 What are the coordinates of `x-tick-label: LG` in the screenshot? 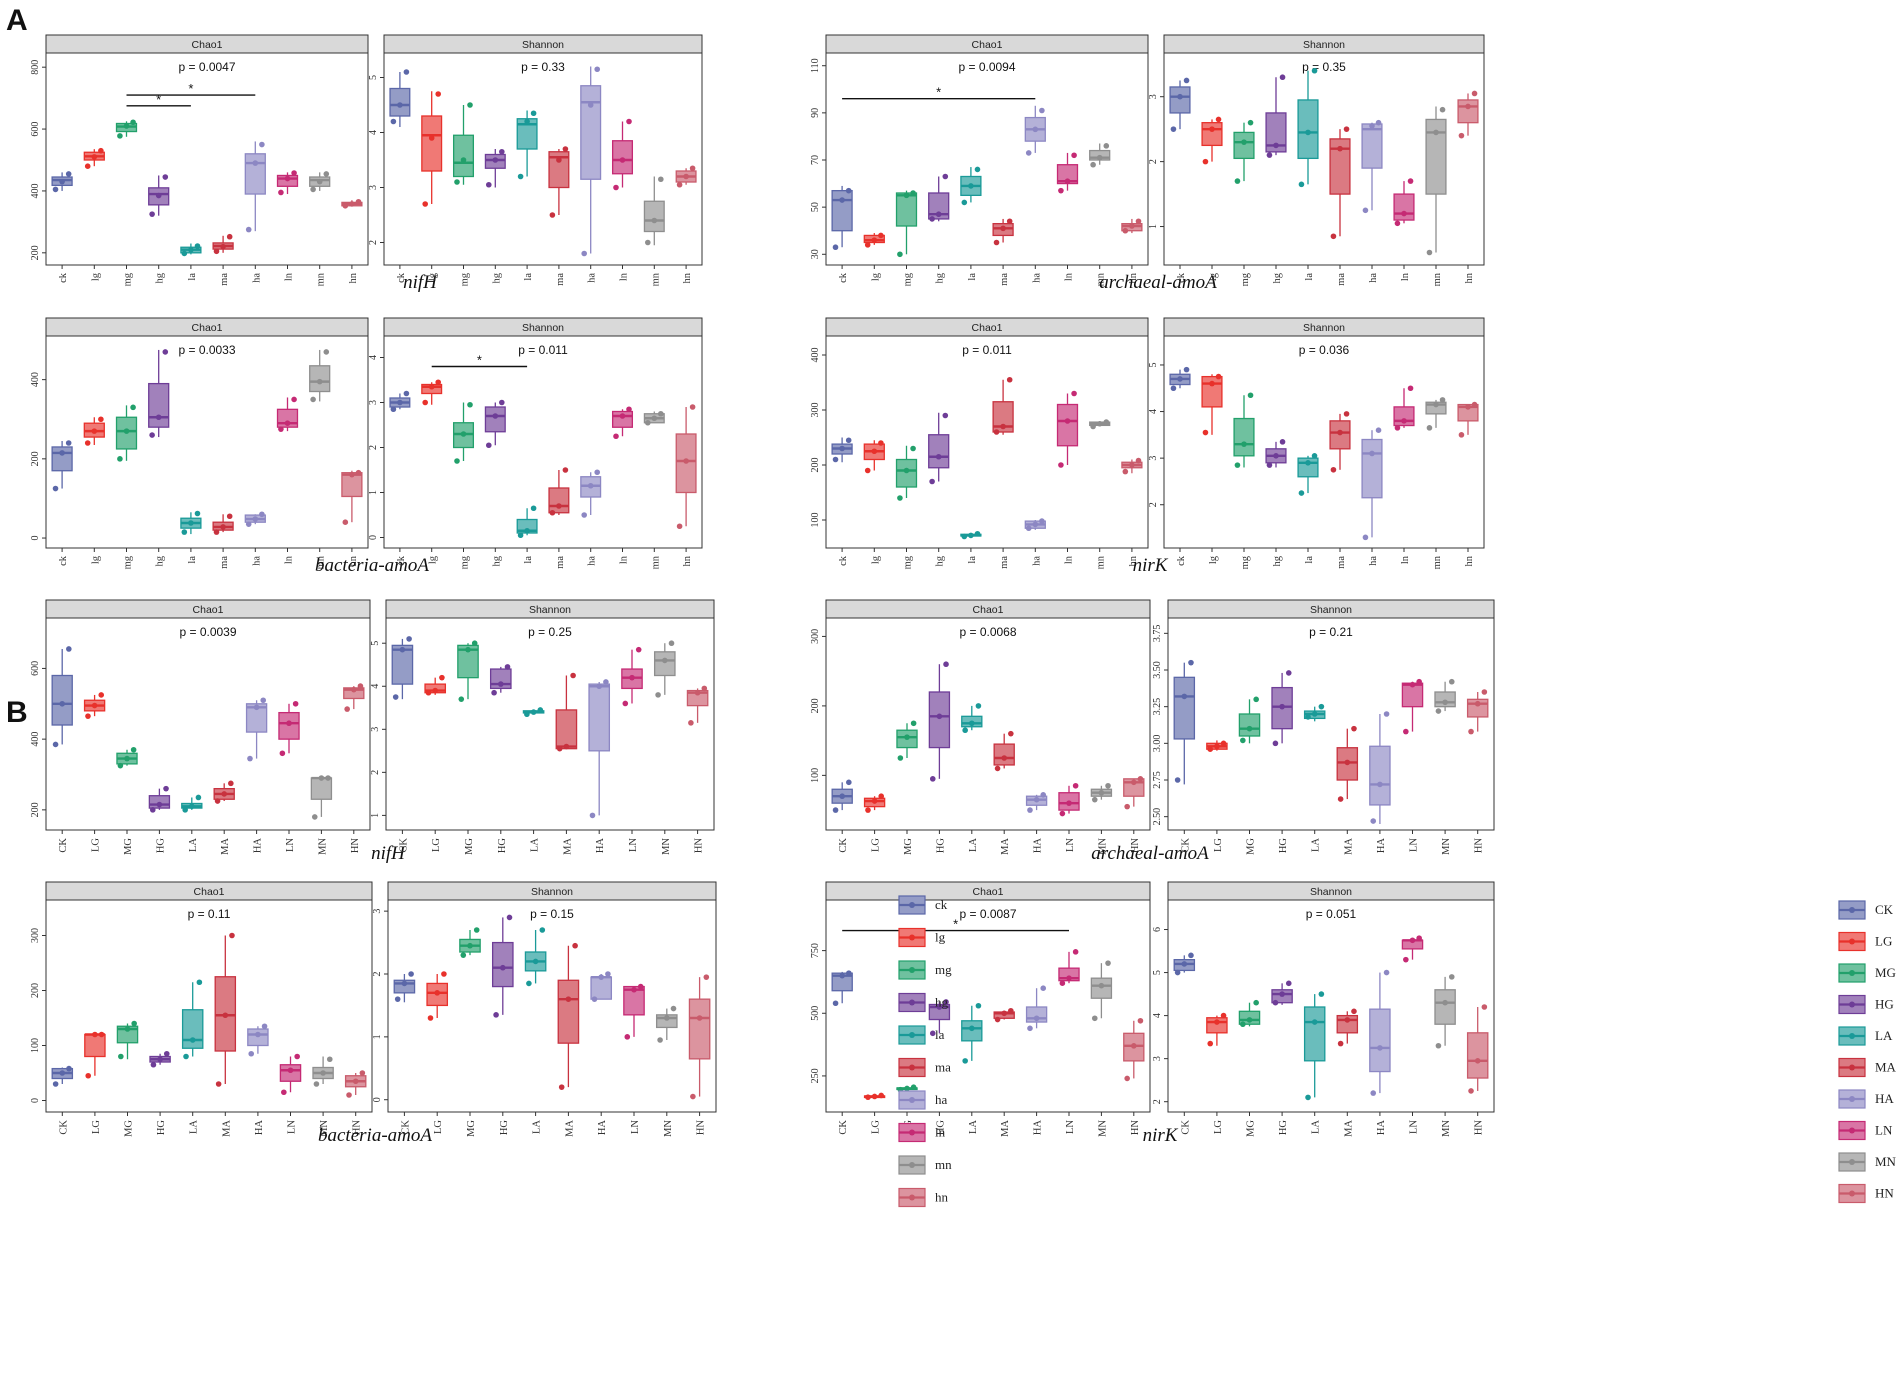 It's located at (438, 1127).